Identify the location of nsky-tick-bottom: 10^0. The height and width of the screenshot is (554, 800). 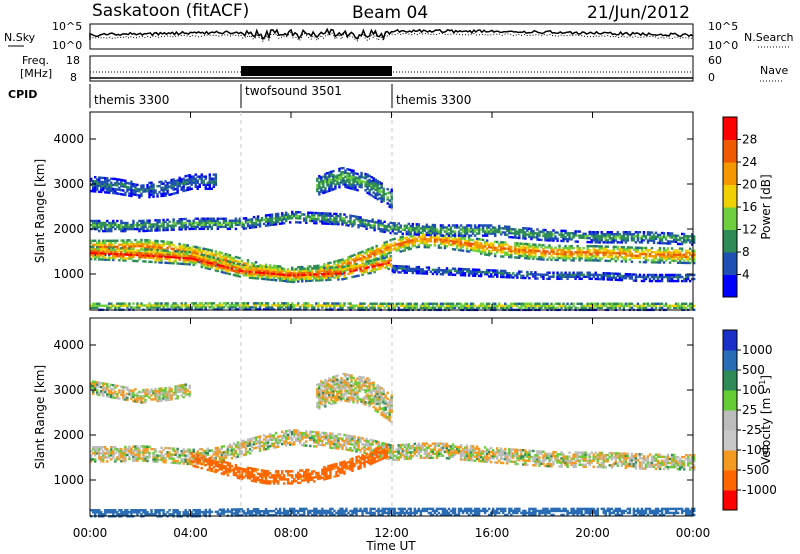
(67, 45).